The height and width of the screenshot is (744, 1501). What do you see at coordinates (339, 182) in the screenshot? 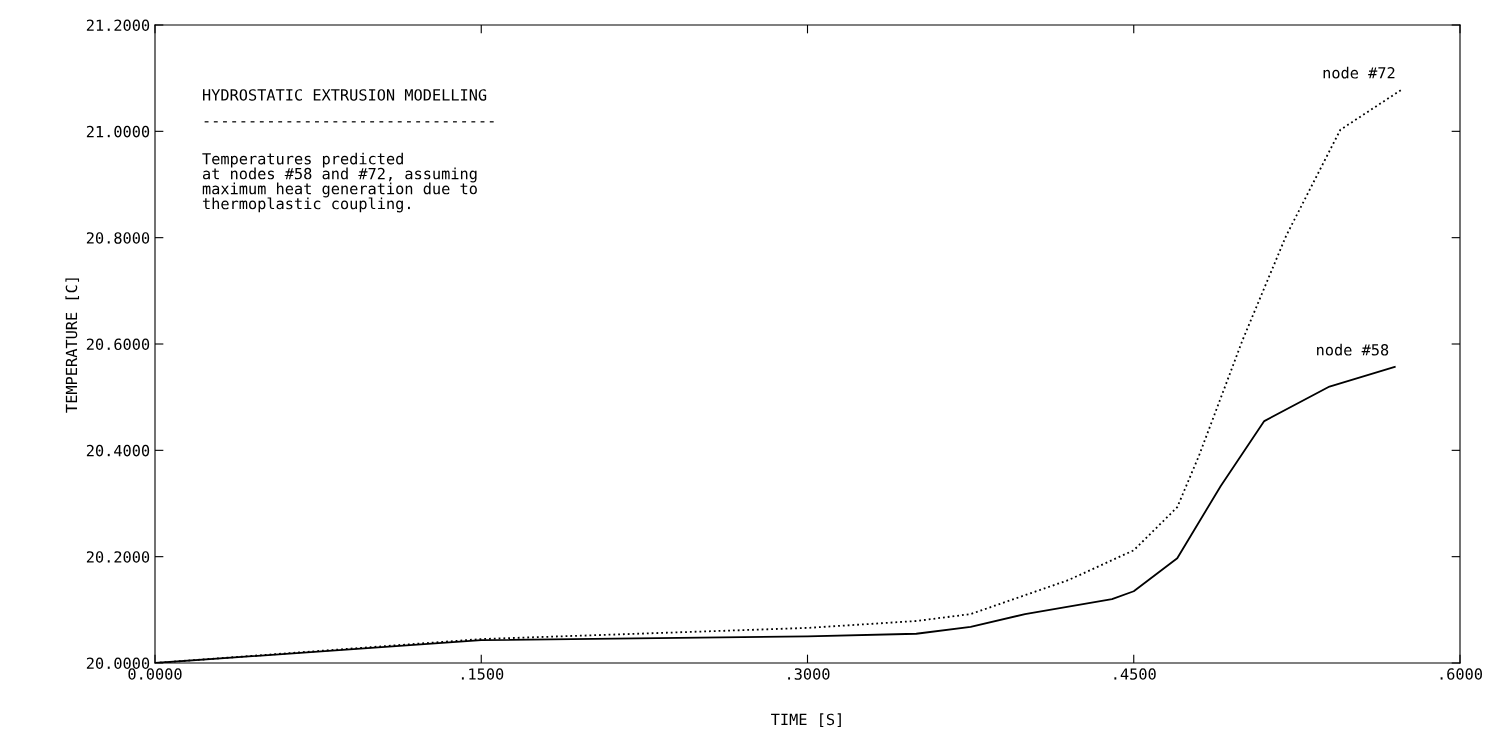
I see `annotation: Temperatures predicted at nodes #58 and #72, assuming maximum heat generation due to thermoplastic coupling.` at bounding box center [339, 182].